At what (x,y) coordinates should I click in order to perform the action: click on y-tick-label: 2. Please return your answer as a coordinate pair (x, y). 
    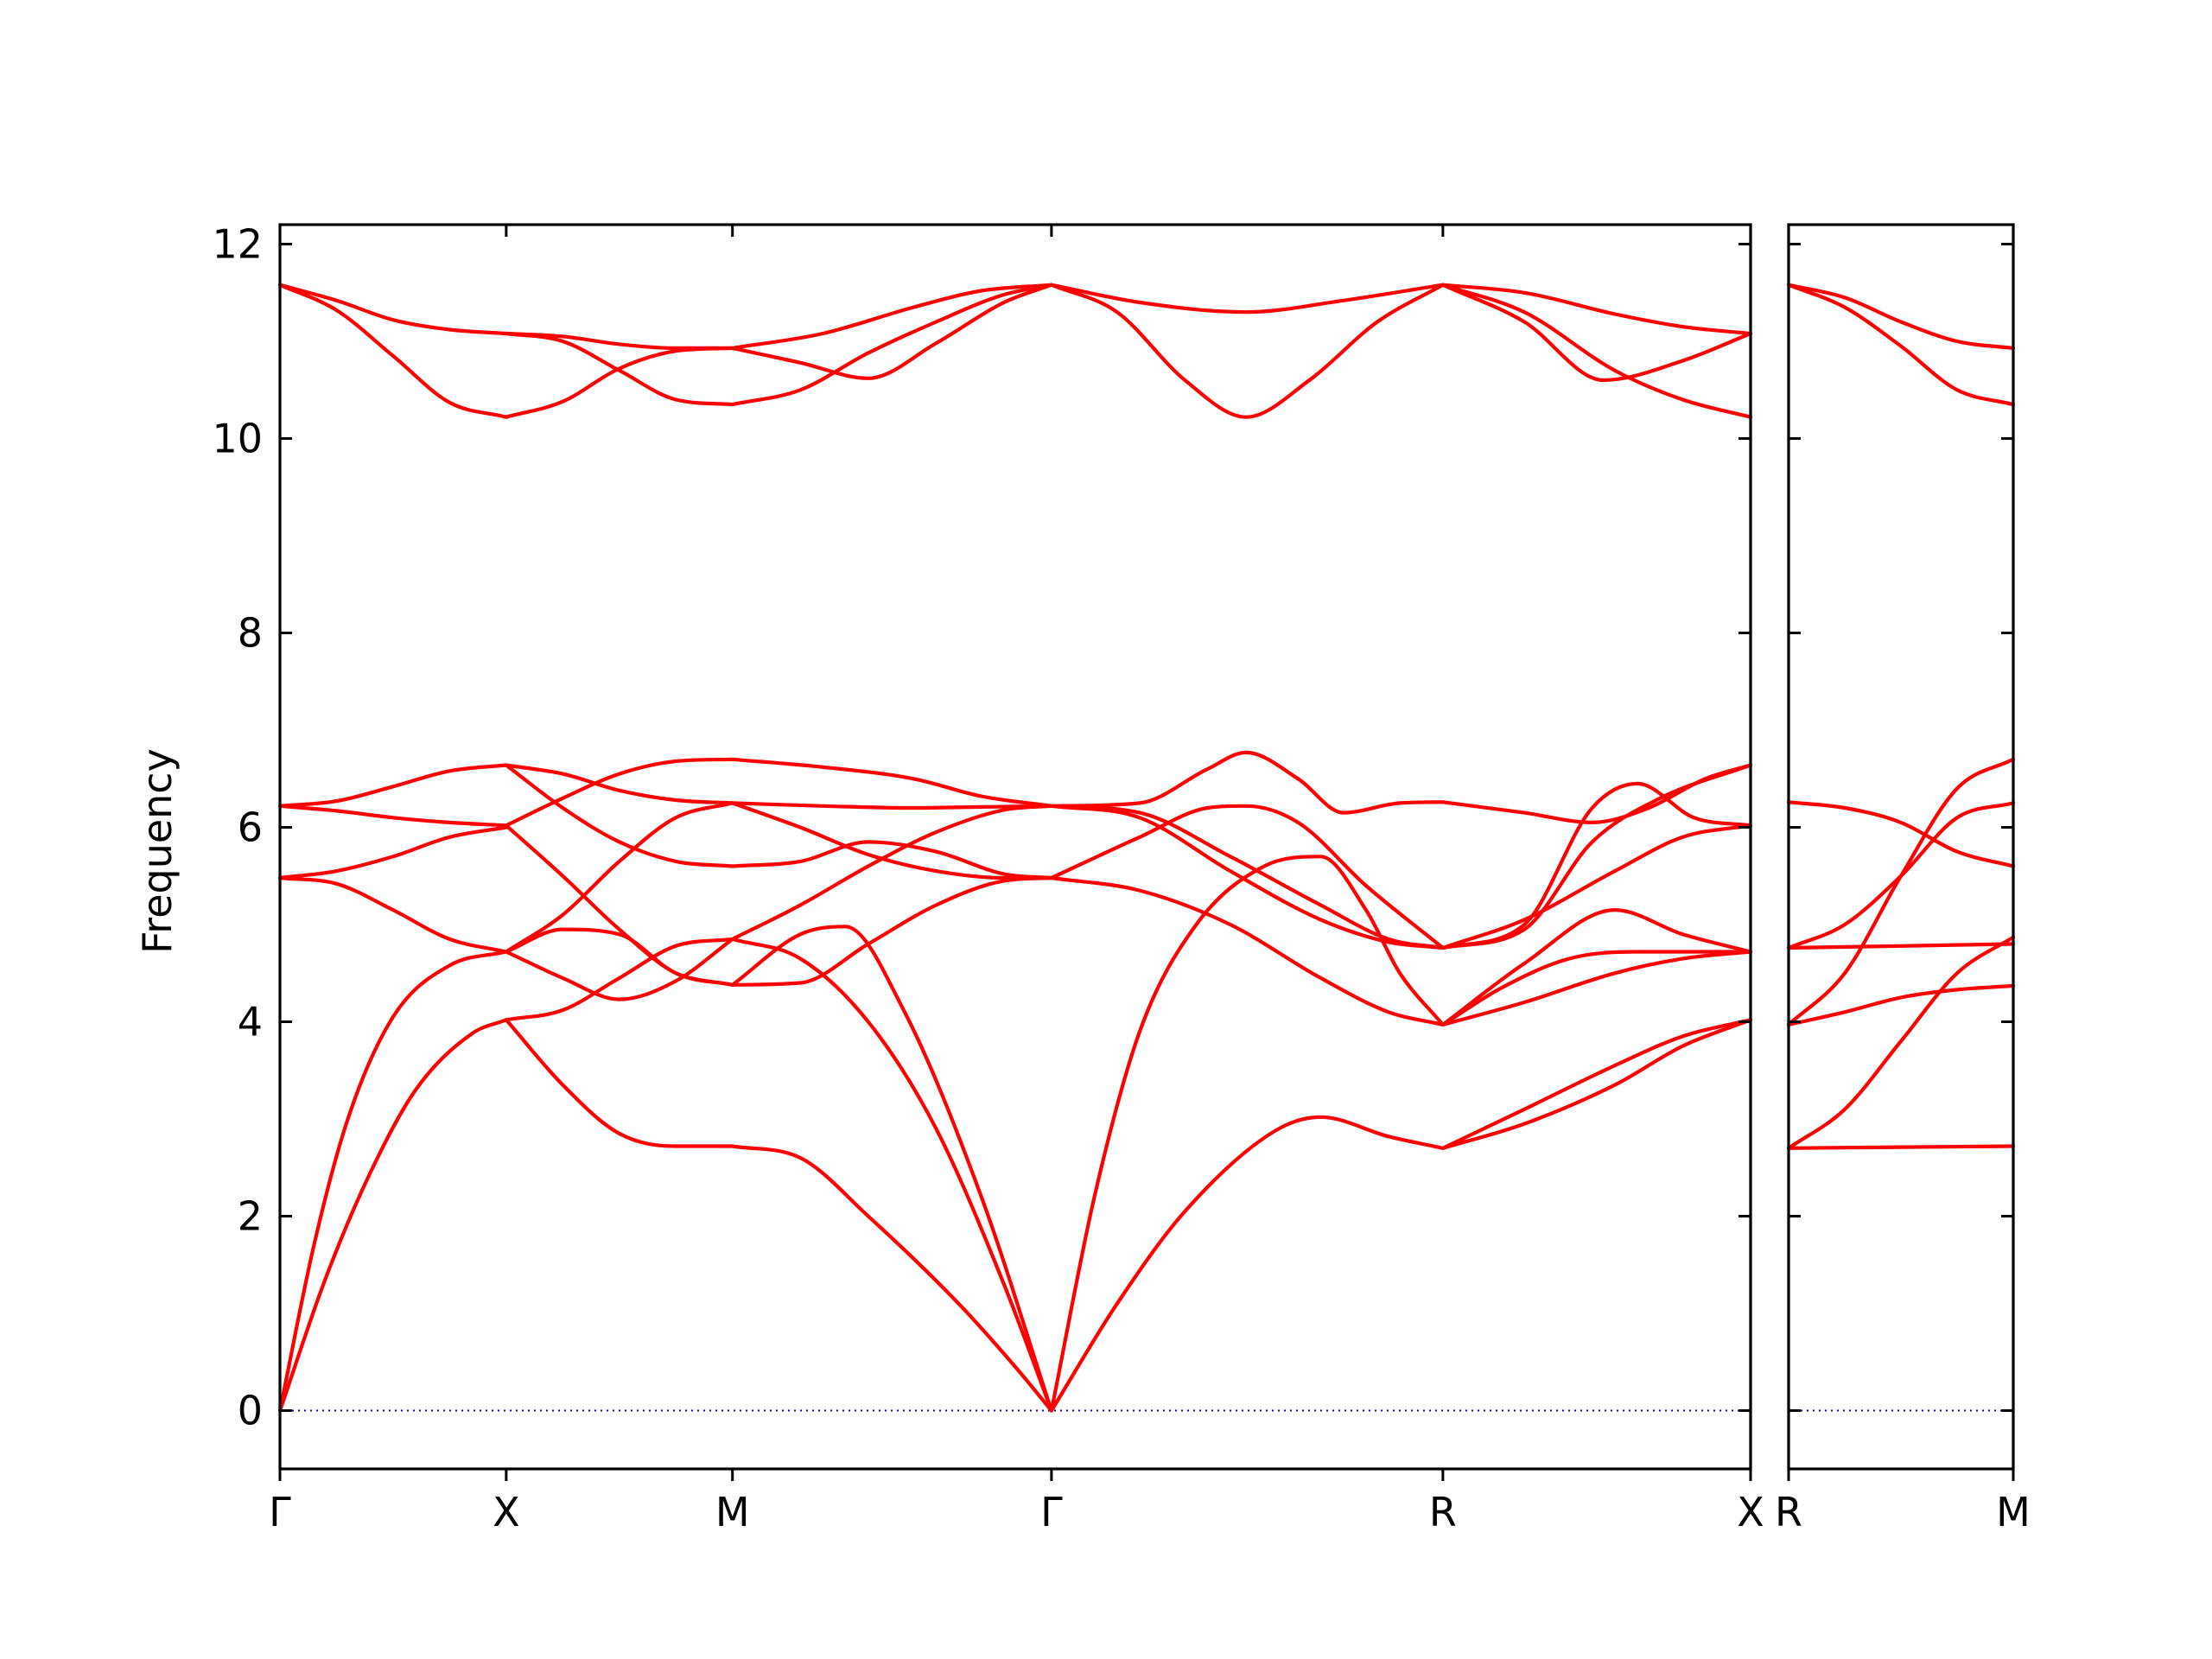
    Looking at the image, I should click on (250, 1216).